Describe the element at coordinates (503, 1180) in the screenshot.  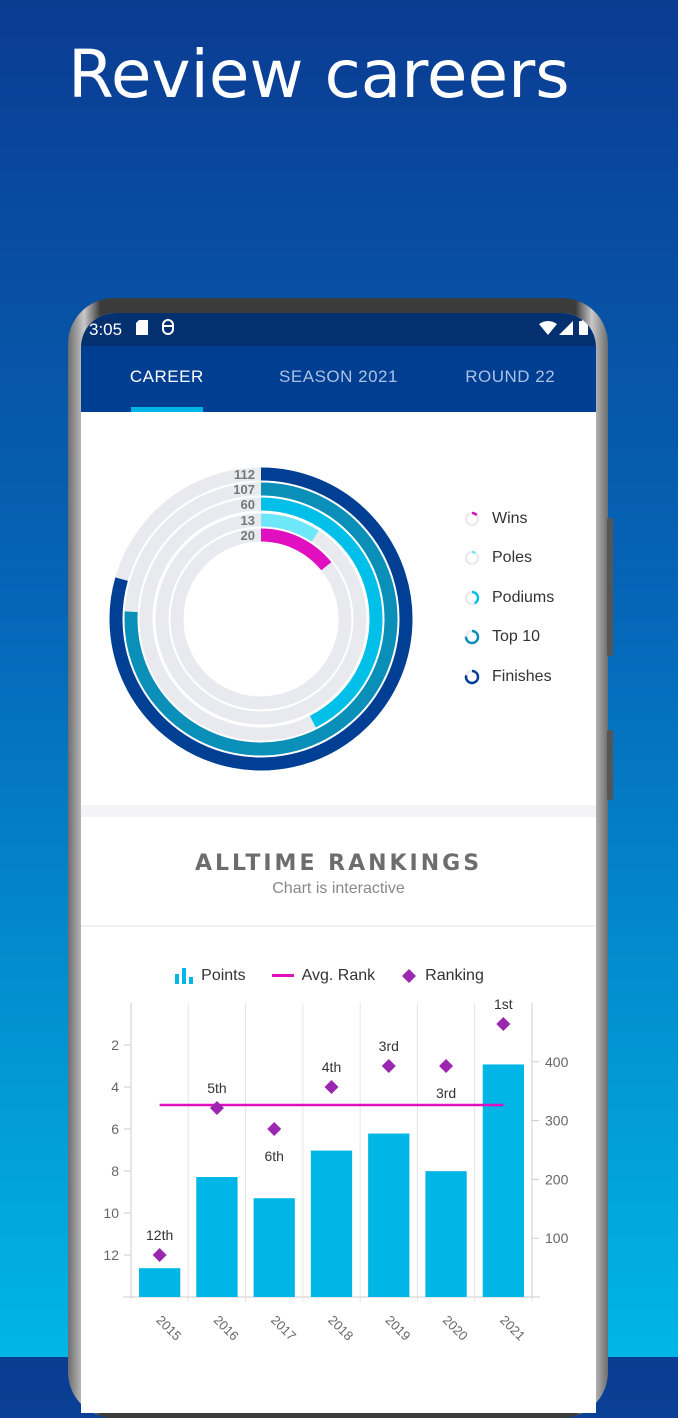
I see `bar-2021` at that location.